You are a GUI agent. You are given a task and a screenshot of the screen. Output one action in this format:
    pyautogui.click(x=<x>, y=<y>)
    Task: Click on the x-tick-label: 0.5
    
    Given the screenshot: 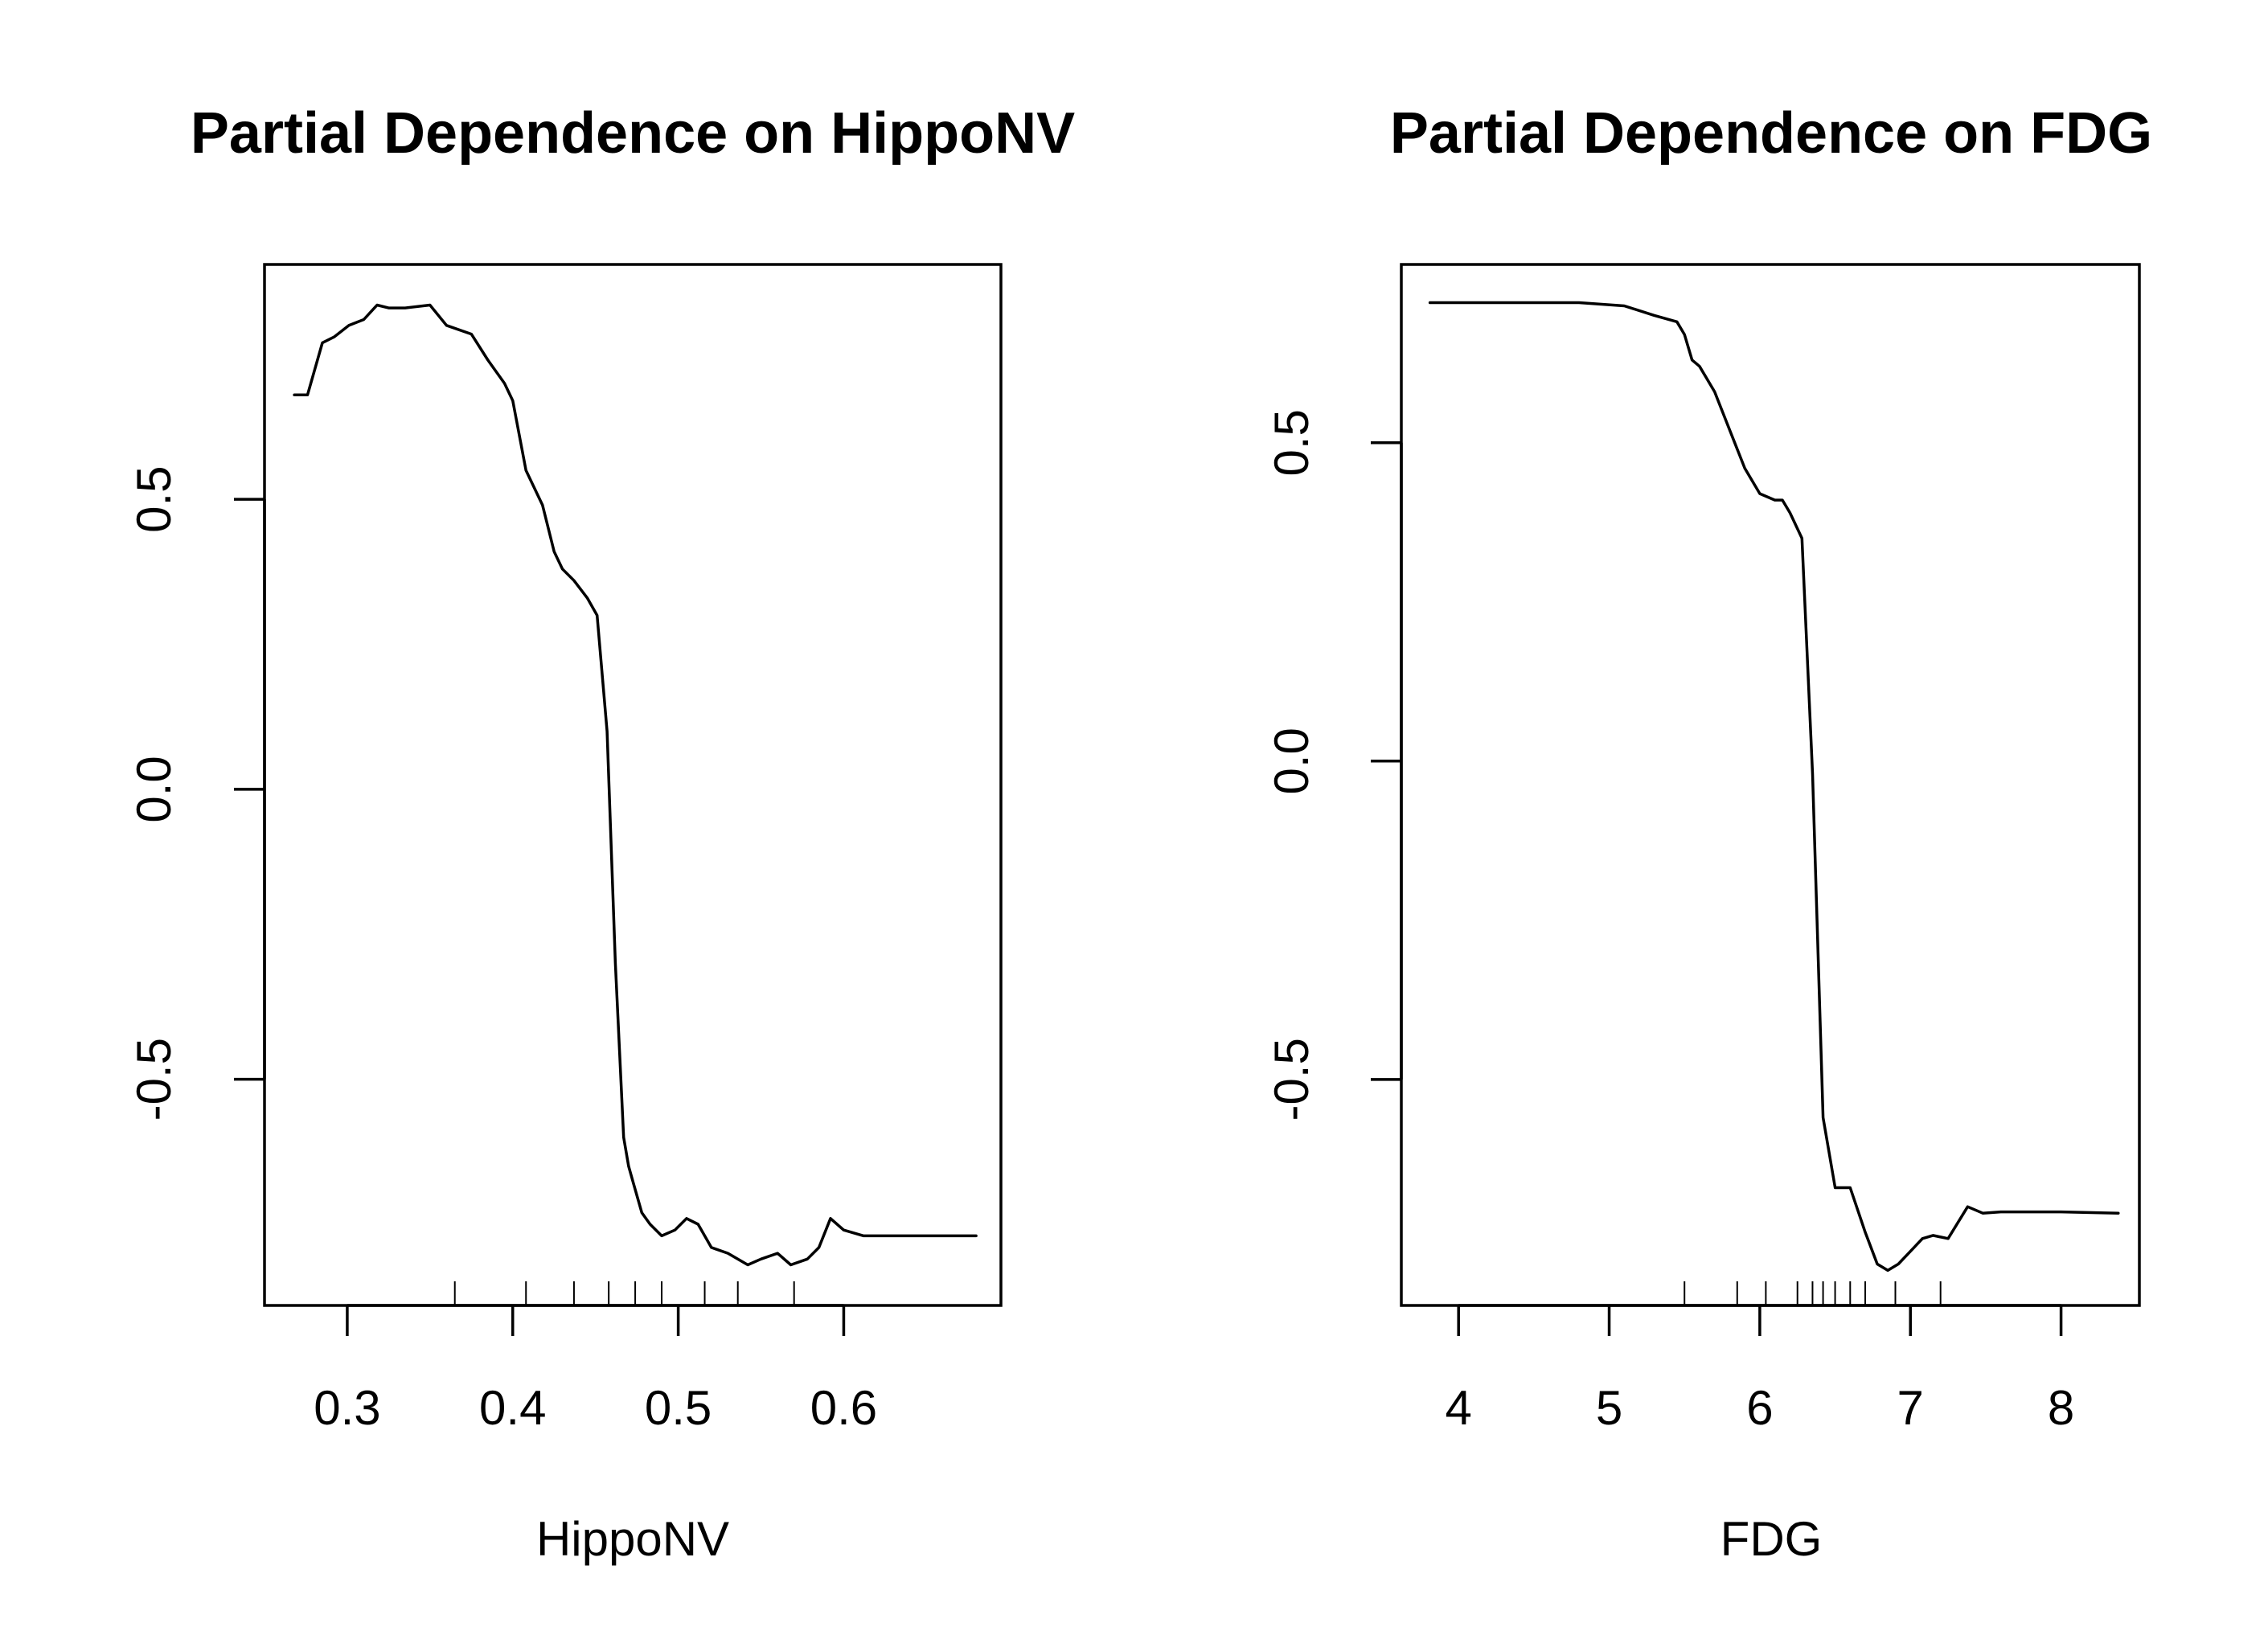 What is the action you would take?
    pyautogui.click(x=678, y=1408)
    